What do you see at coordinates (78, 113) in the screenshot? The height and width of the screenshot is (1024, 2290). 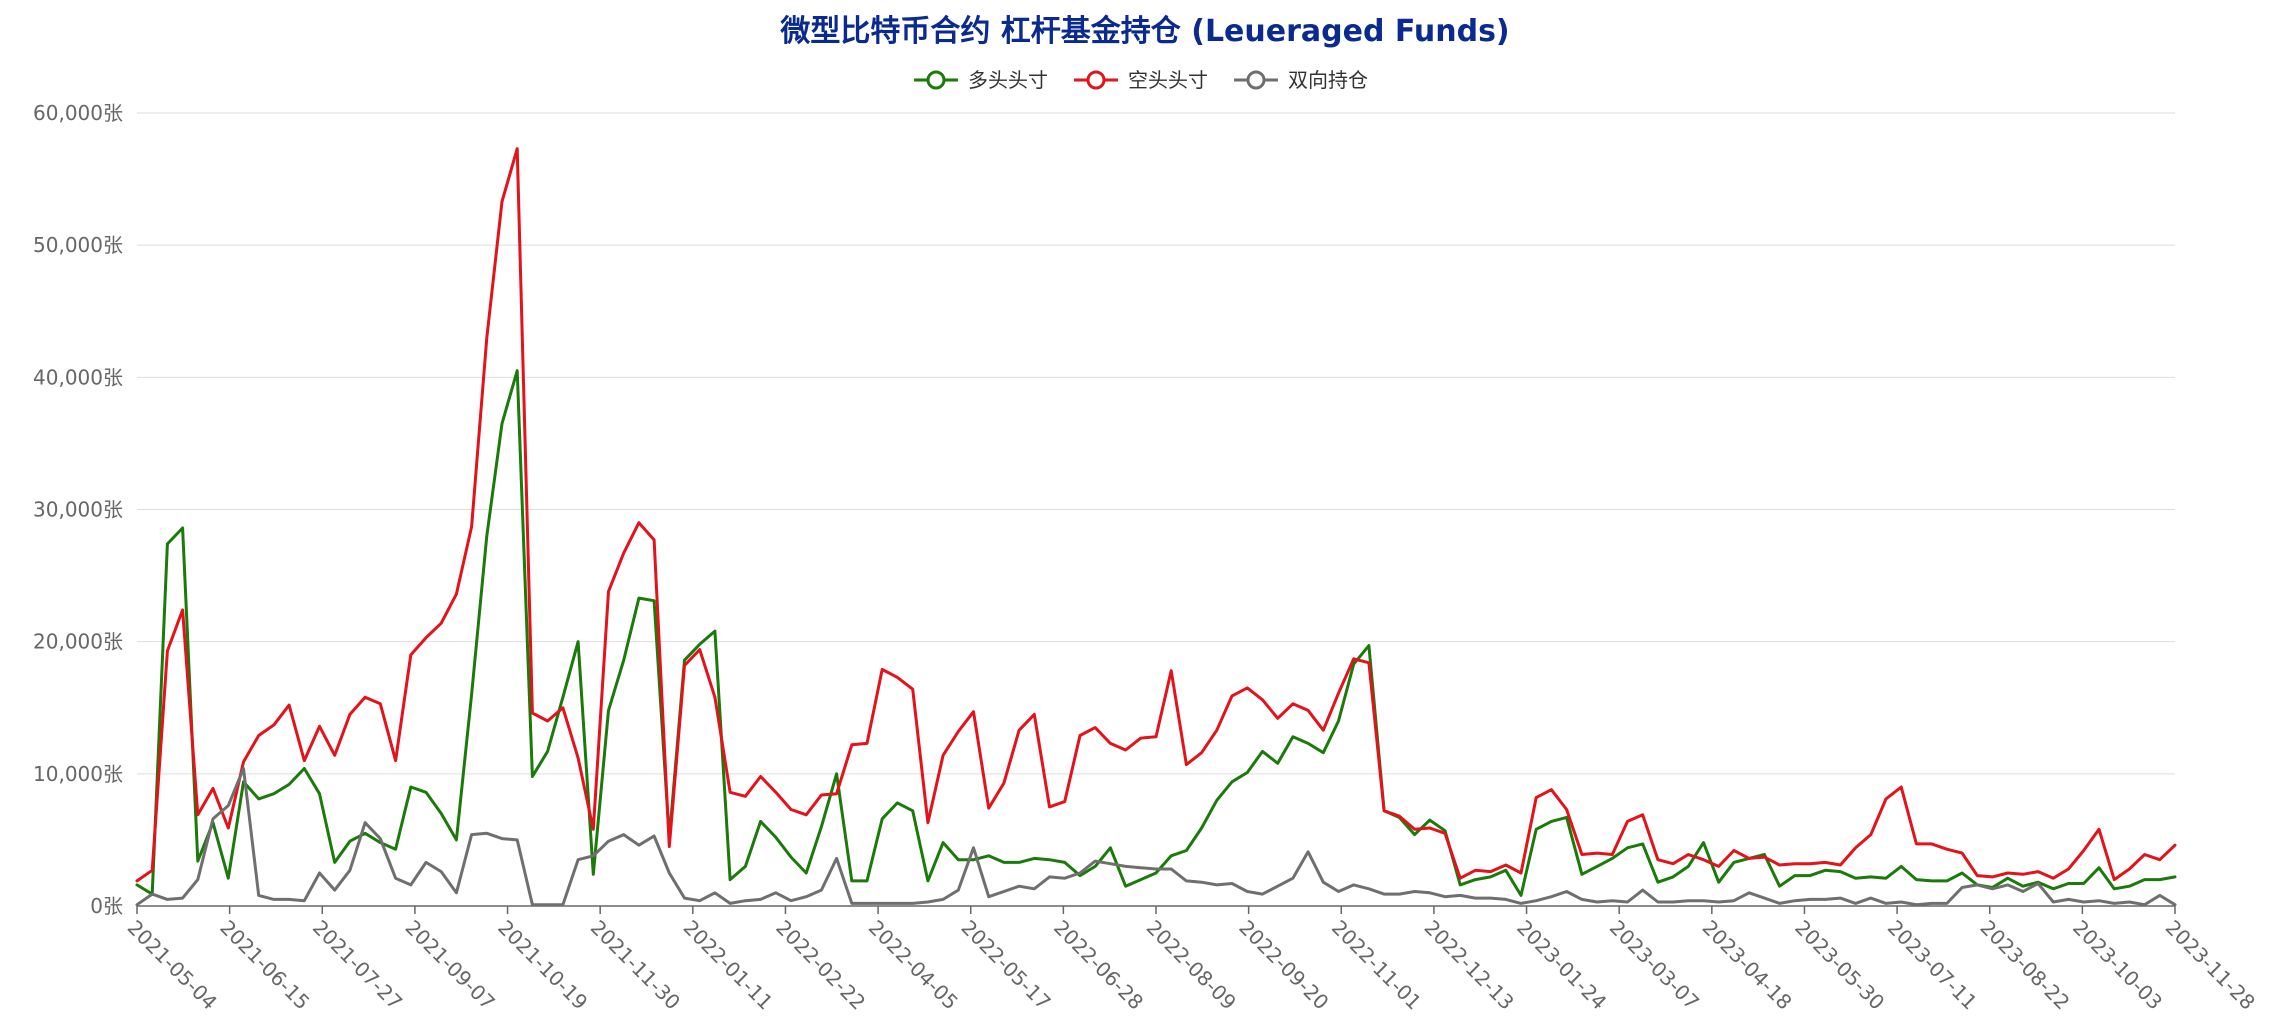 I see `y-tick-label: 60,000张` at bounding box center [78, 113].